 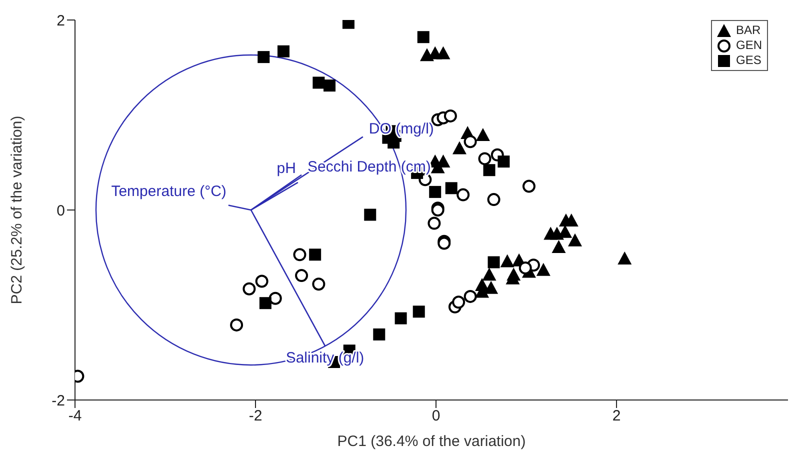 What do you see at coordinates (58, 401) in the screenshot?
I see `y-tick-label: -2` at bounding box center [58, 401].